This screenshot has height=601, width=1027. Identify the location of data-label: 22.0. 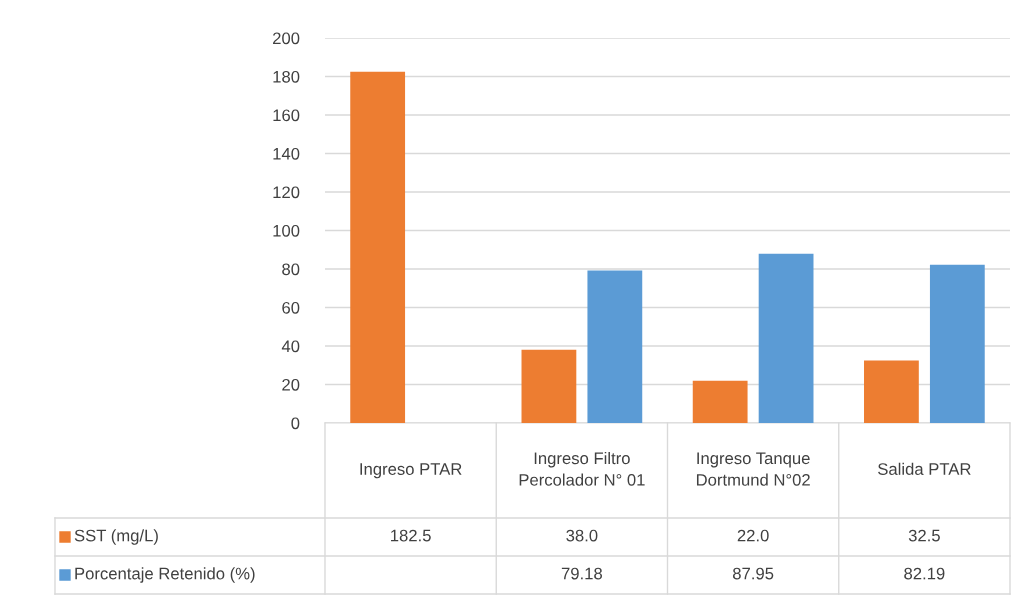
(753, 535).